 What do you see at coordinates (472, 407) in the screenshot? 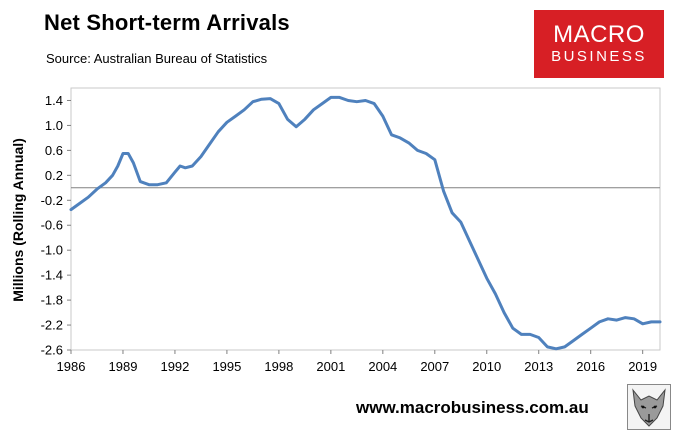
I see `footer-url: www.macrobusiness.com.au` at bounding box center [472, 407].